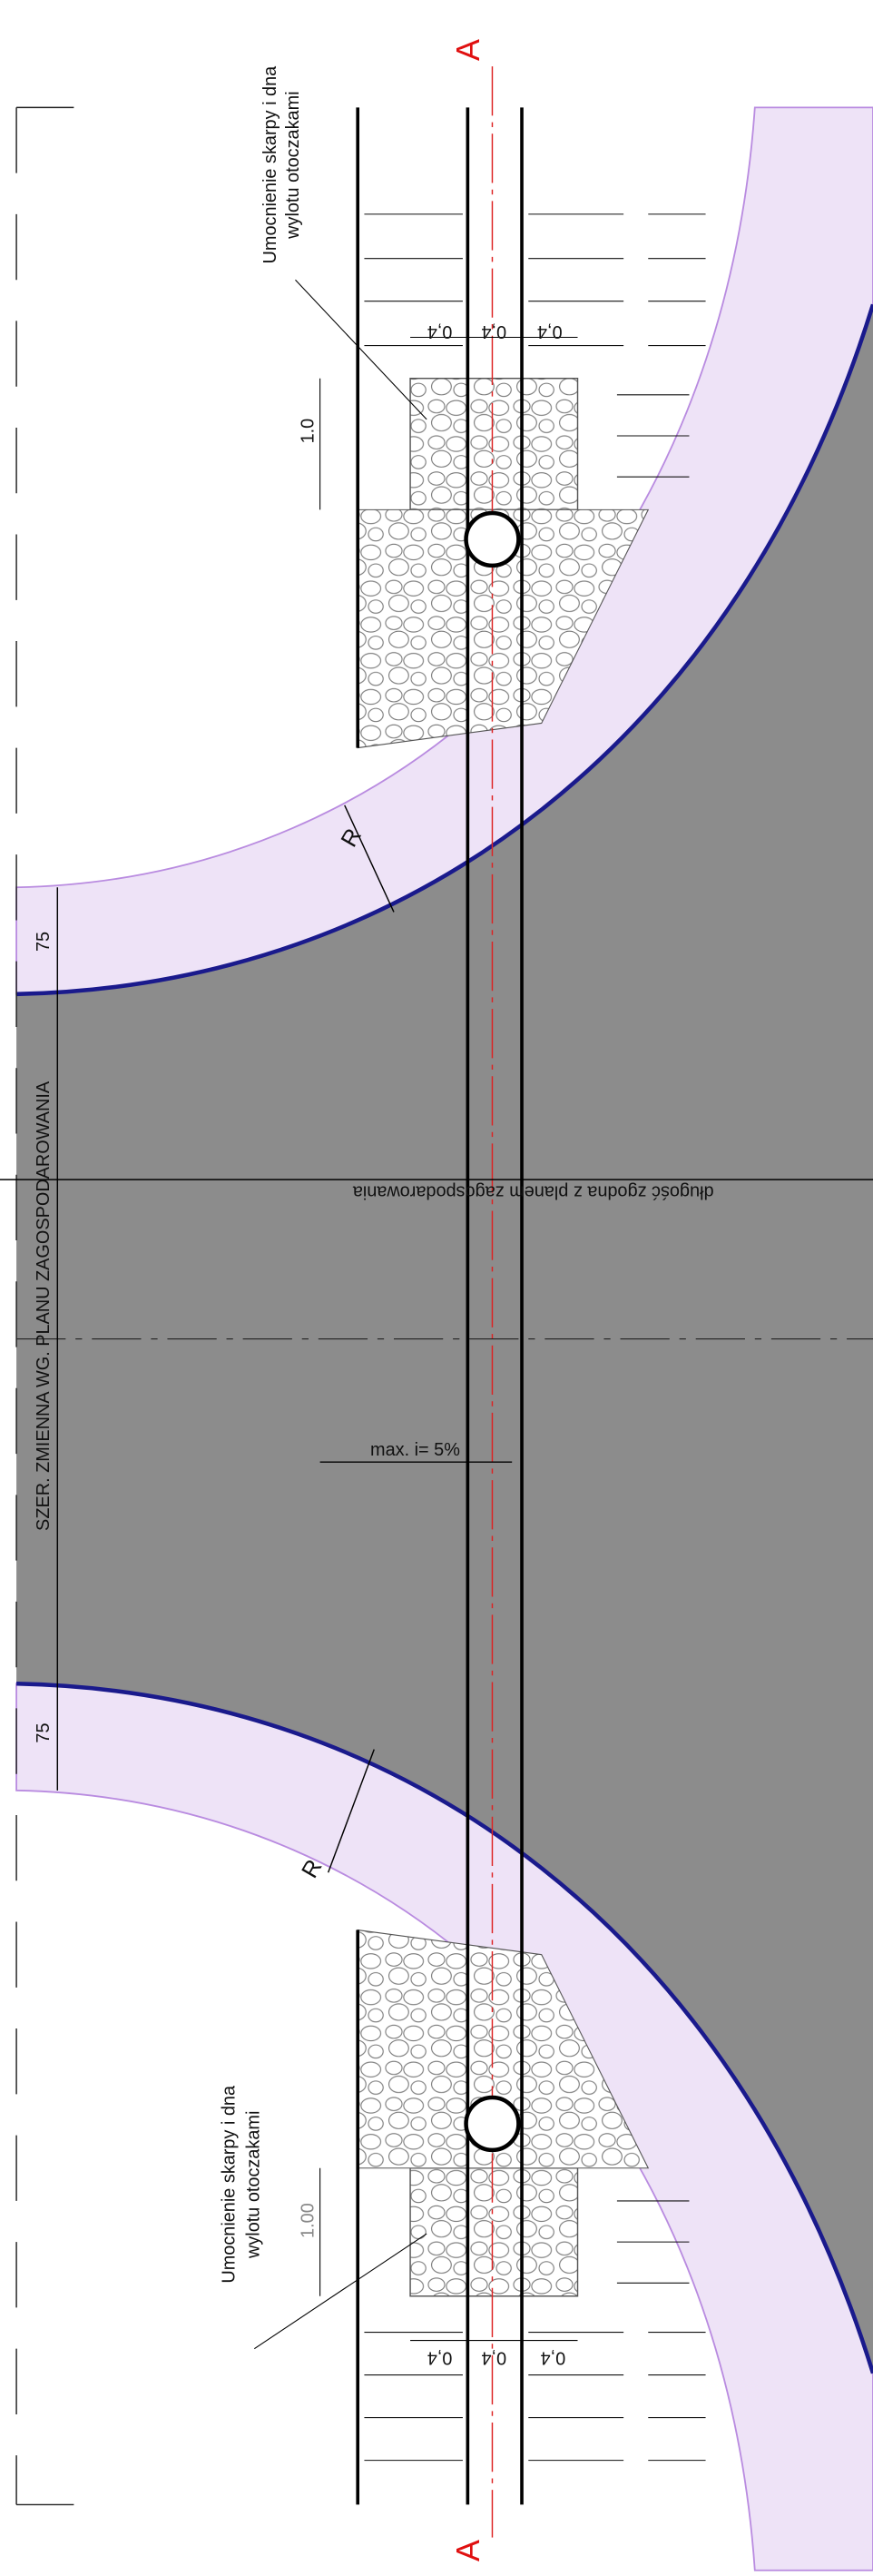  What do you see at coordinates (44, 1306) in the screenshot?
I see `road-width: SZER. ZMIENNA WG. PLANU ZAGOSPODAROWANIA` at bounding box center [44, 1306].